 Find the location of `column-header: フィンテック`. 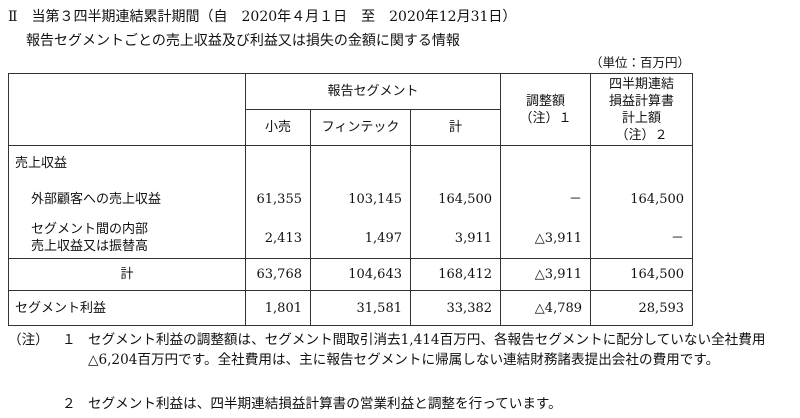

column-header: フィンテック is located at coordinates (360, 127).